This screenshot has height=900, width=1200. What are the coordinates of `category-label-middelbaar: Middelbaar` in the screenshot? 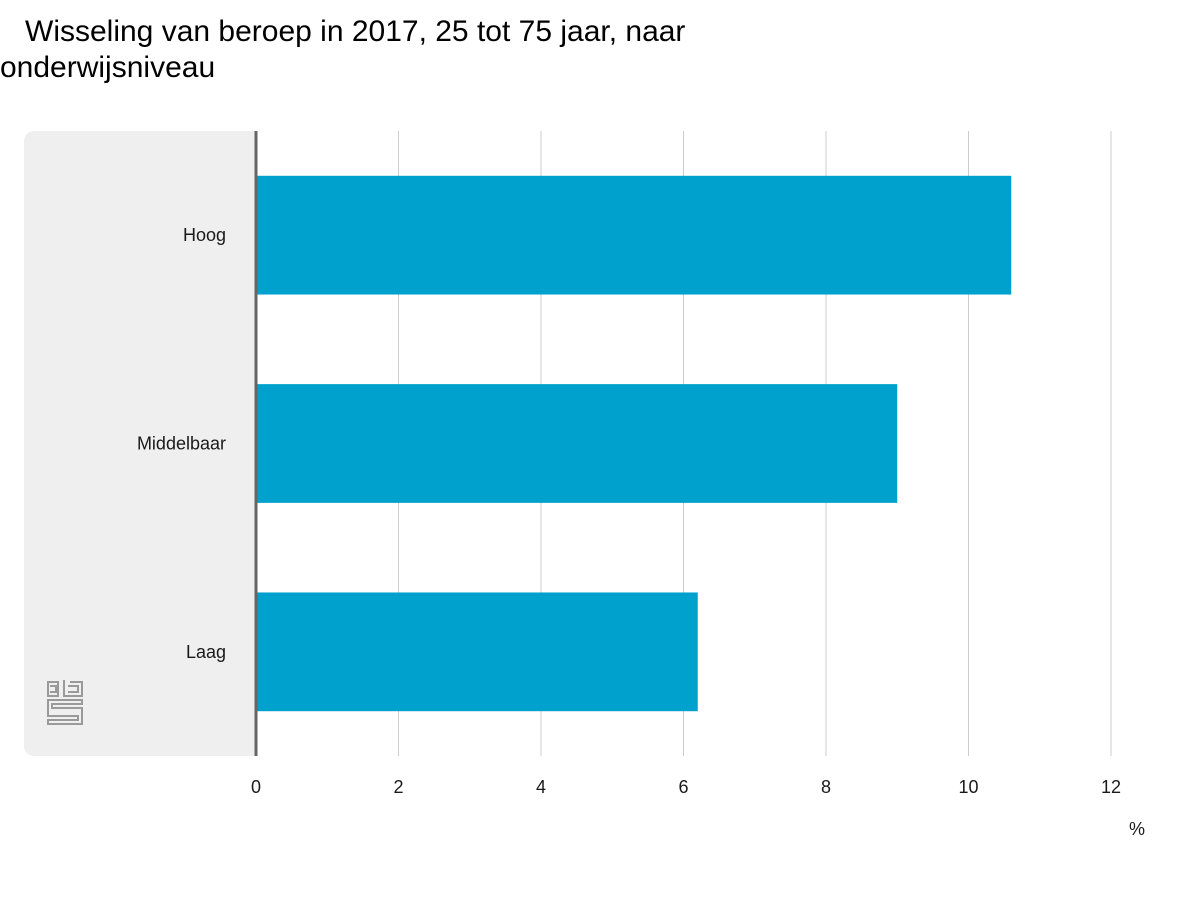 It's located at (181, 444).